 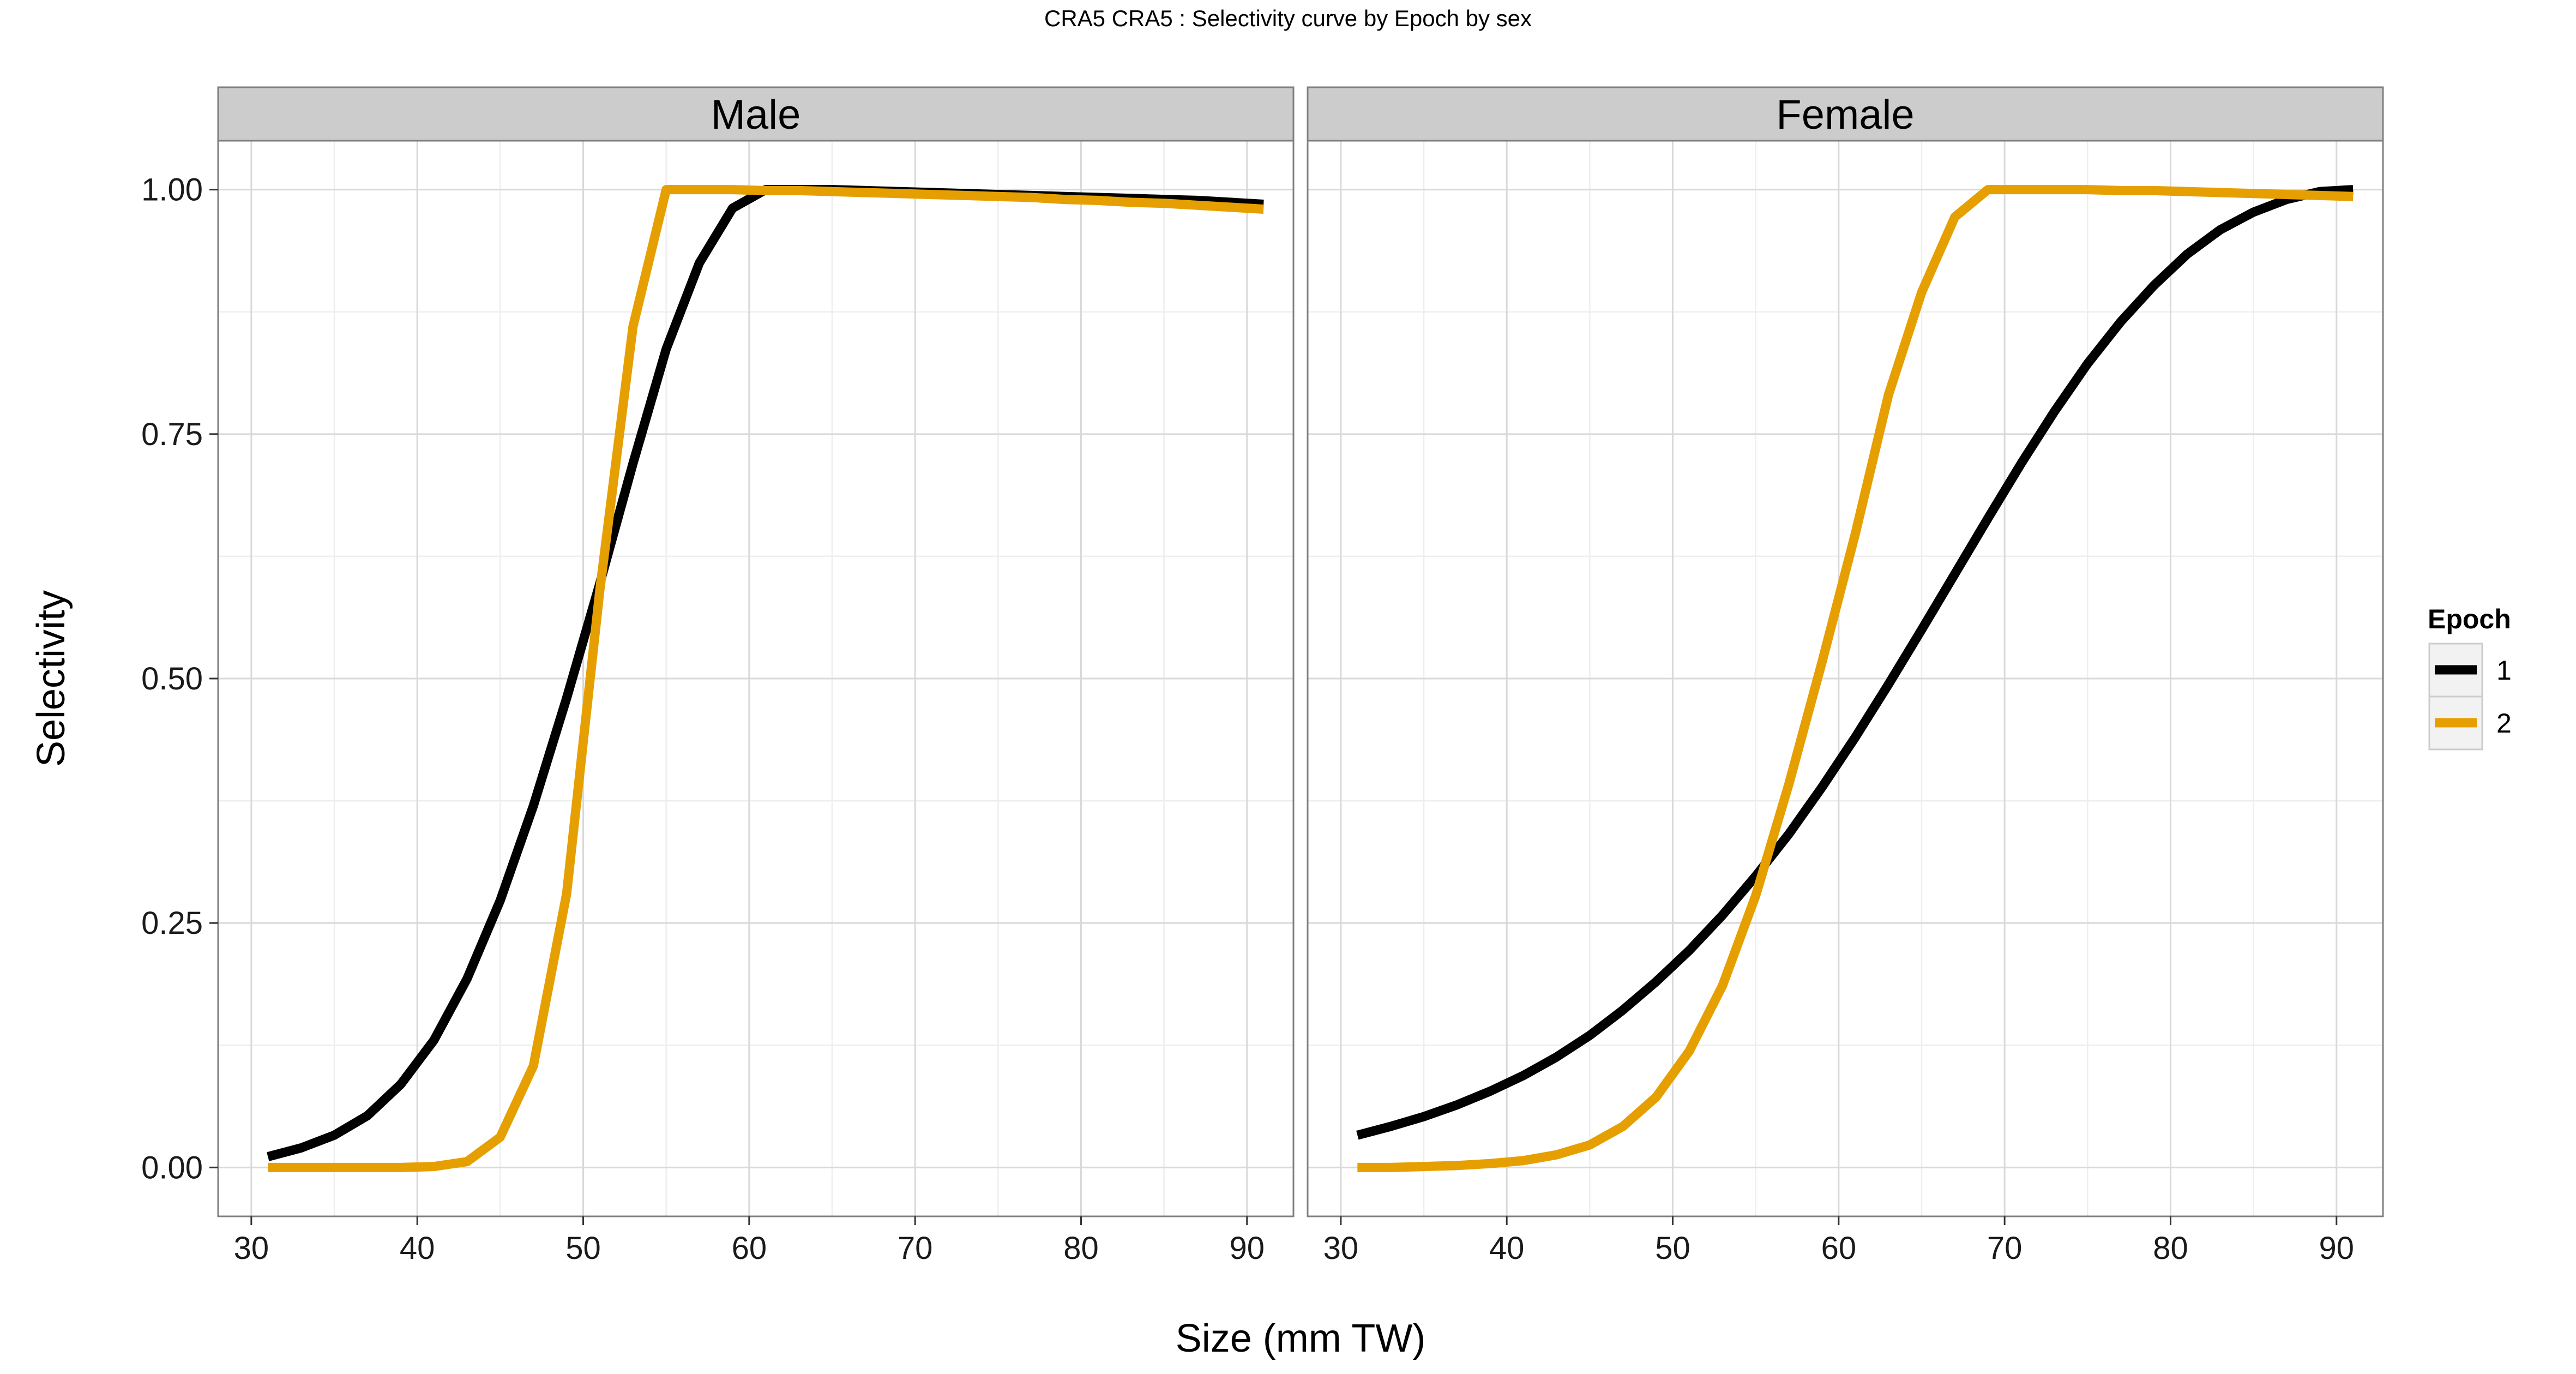 I want to click on legend-title: Epoch, so click(x=2469, y=619).